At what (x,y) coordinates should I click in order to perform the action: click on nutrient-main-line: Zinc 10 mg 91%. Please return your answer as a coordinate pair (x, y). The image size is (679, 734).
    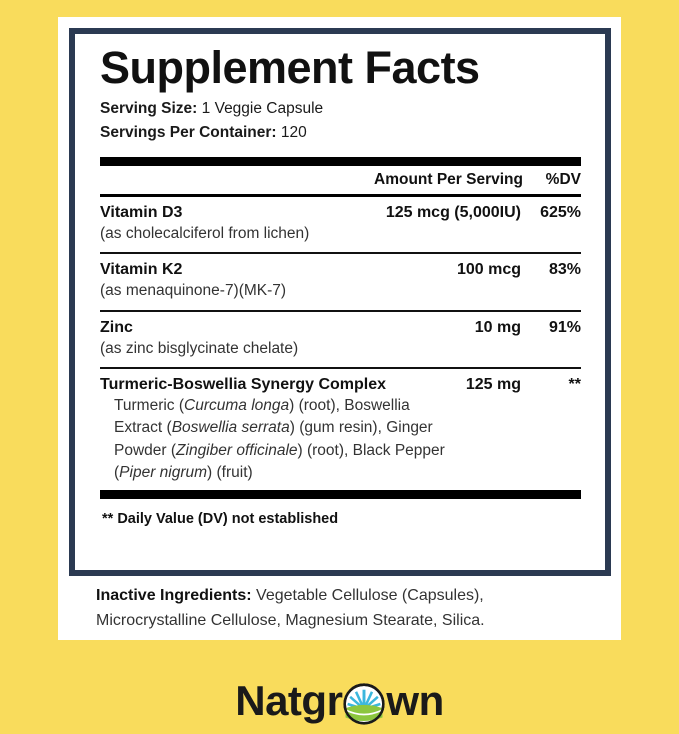
    Looking at the image, I should click on (340, 328).